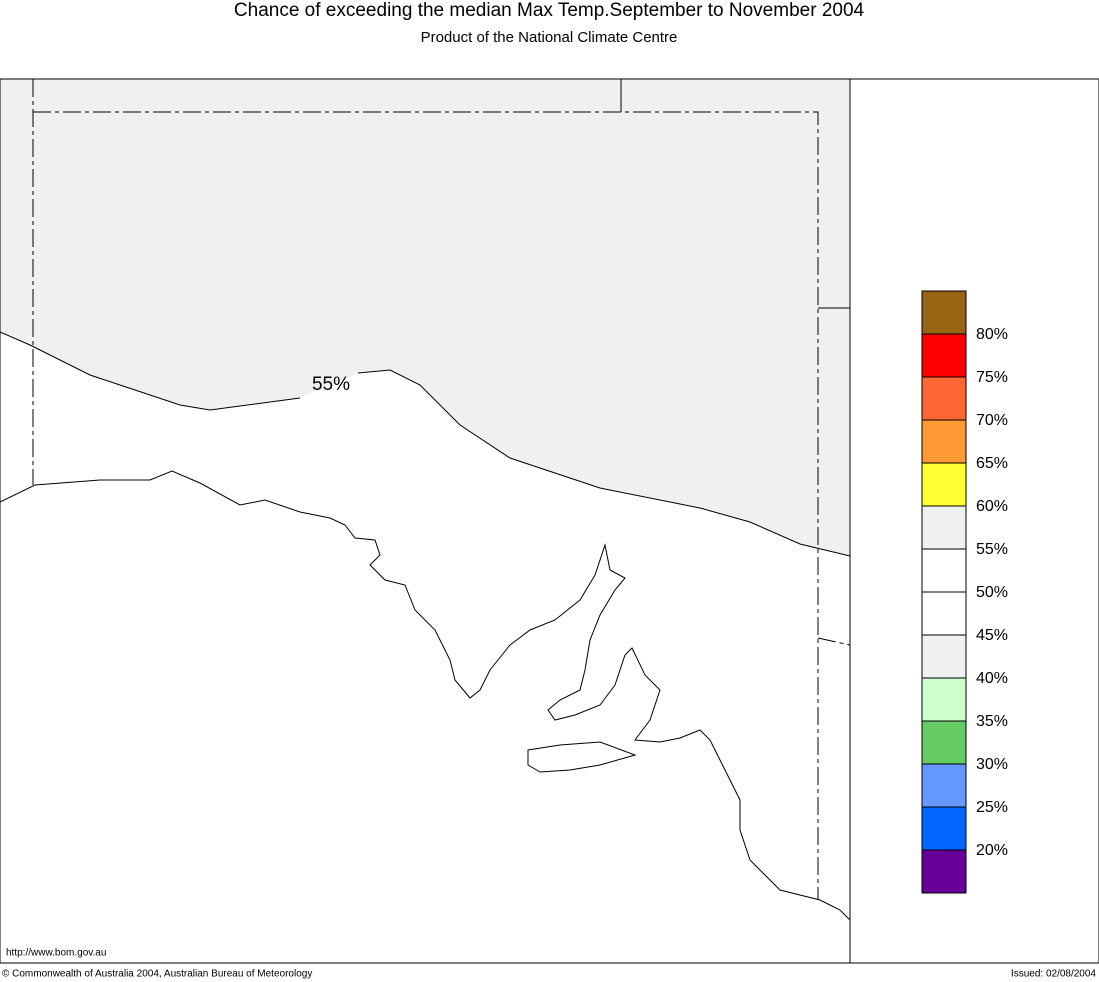  I want to click on legend-label: 80%, so click(992, 334).